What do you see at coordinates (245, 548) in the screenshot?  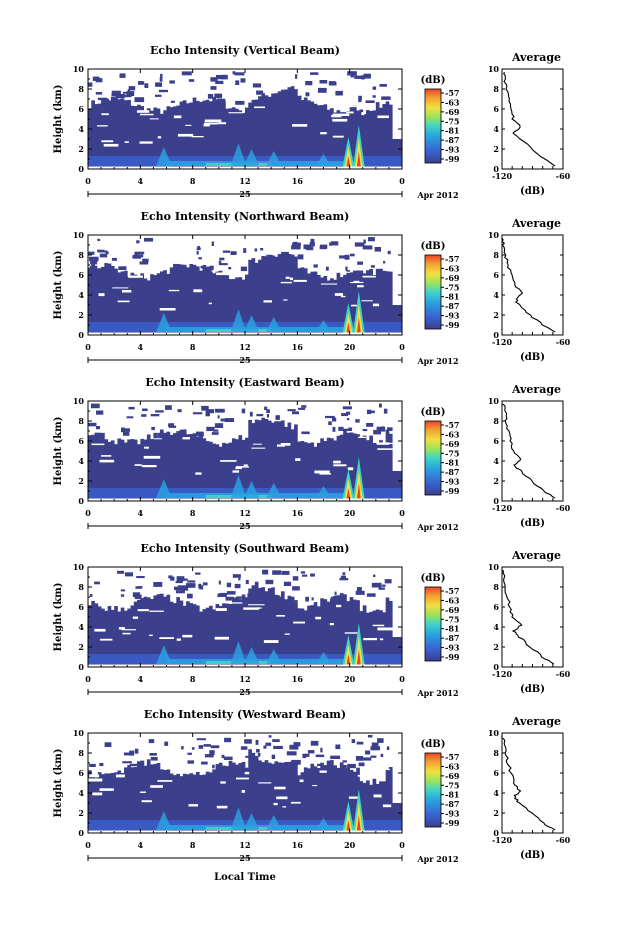 I see `panel-title: Echo Intensity (Southward Beam)` at bounding box center [245, 548].